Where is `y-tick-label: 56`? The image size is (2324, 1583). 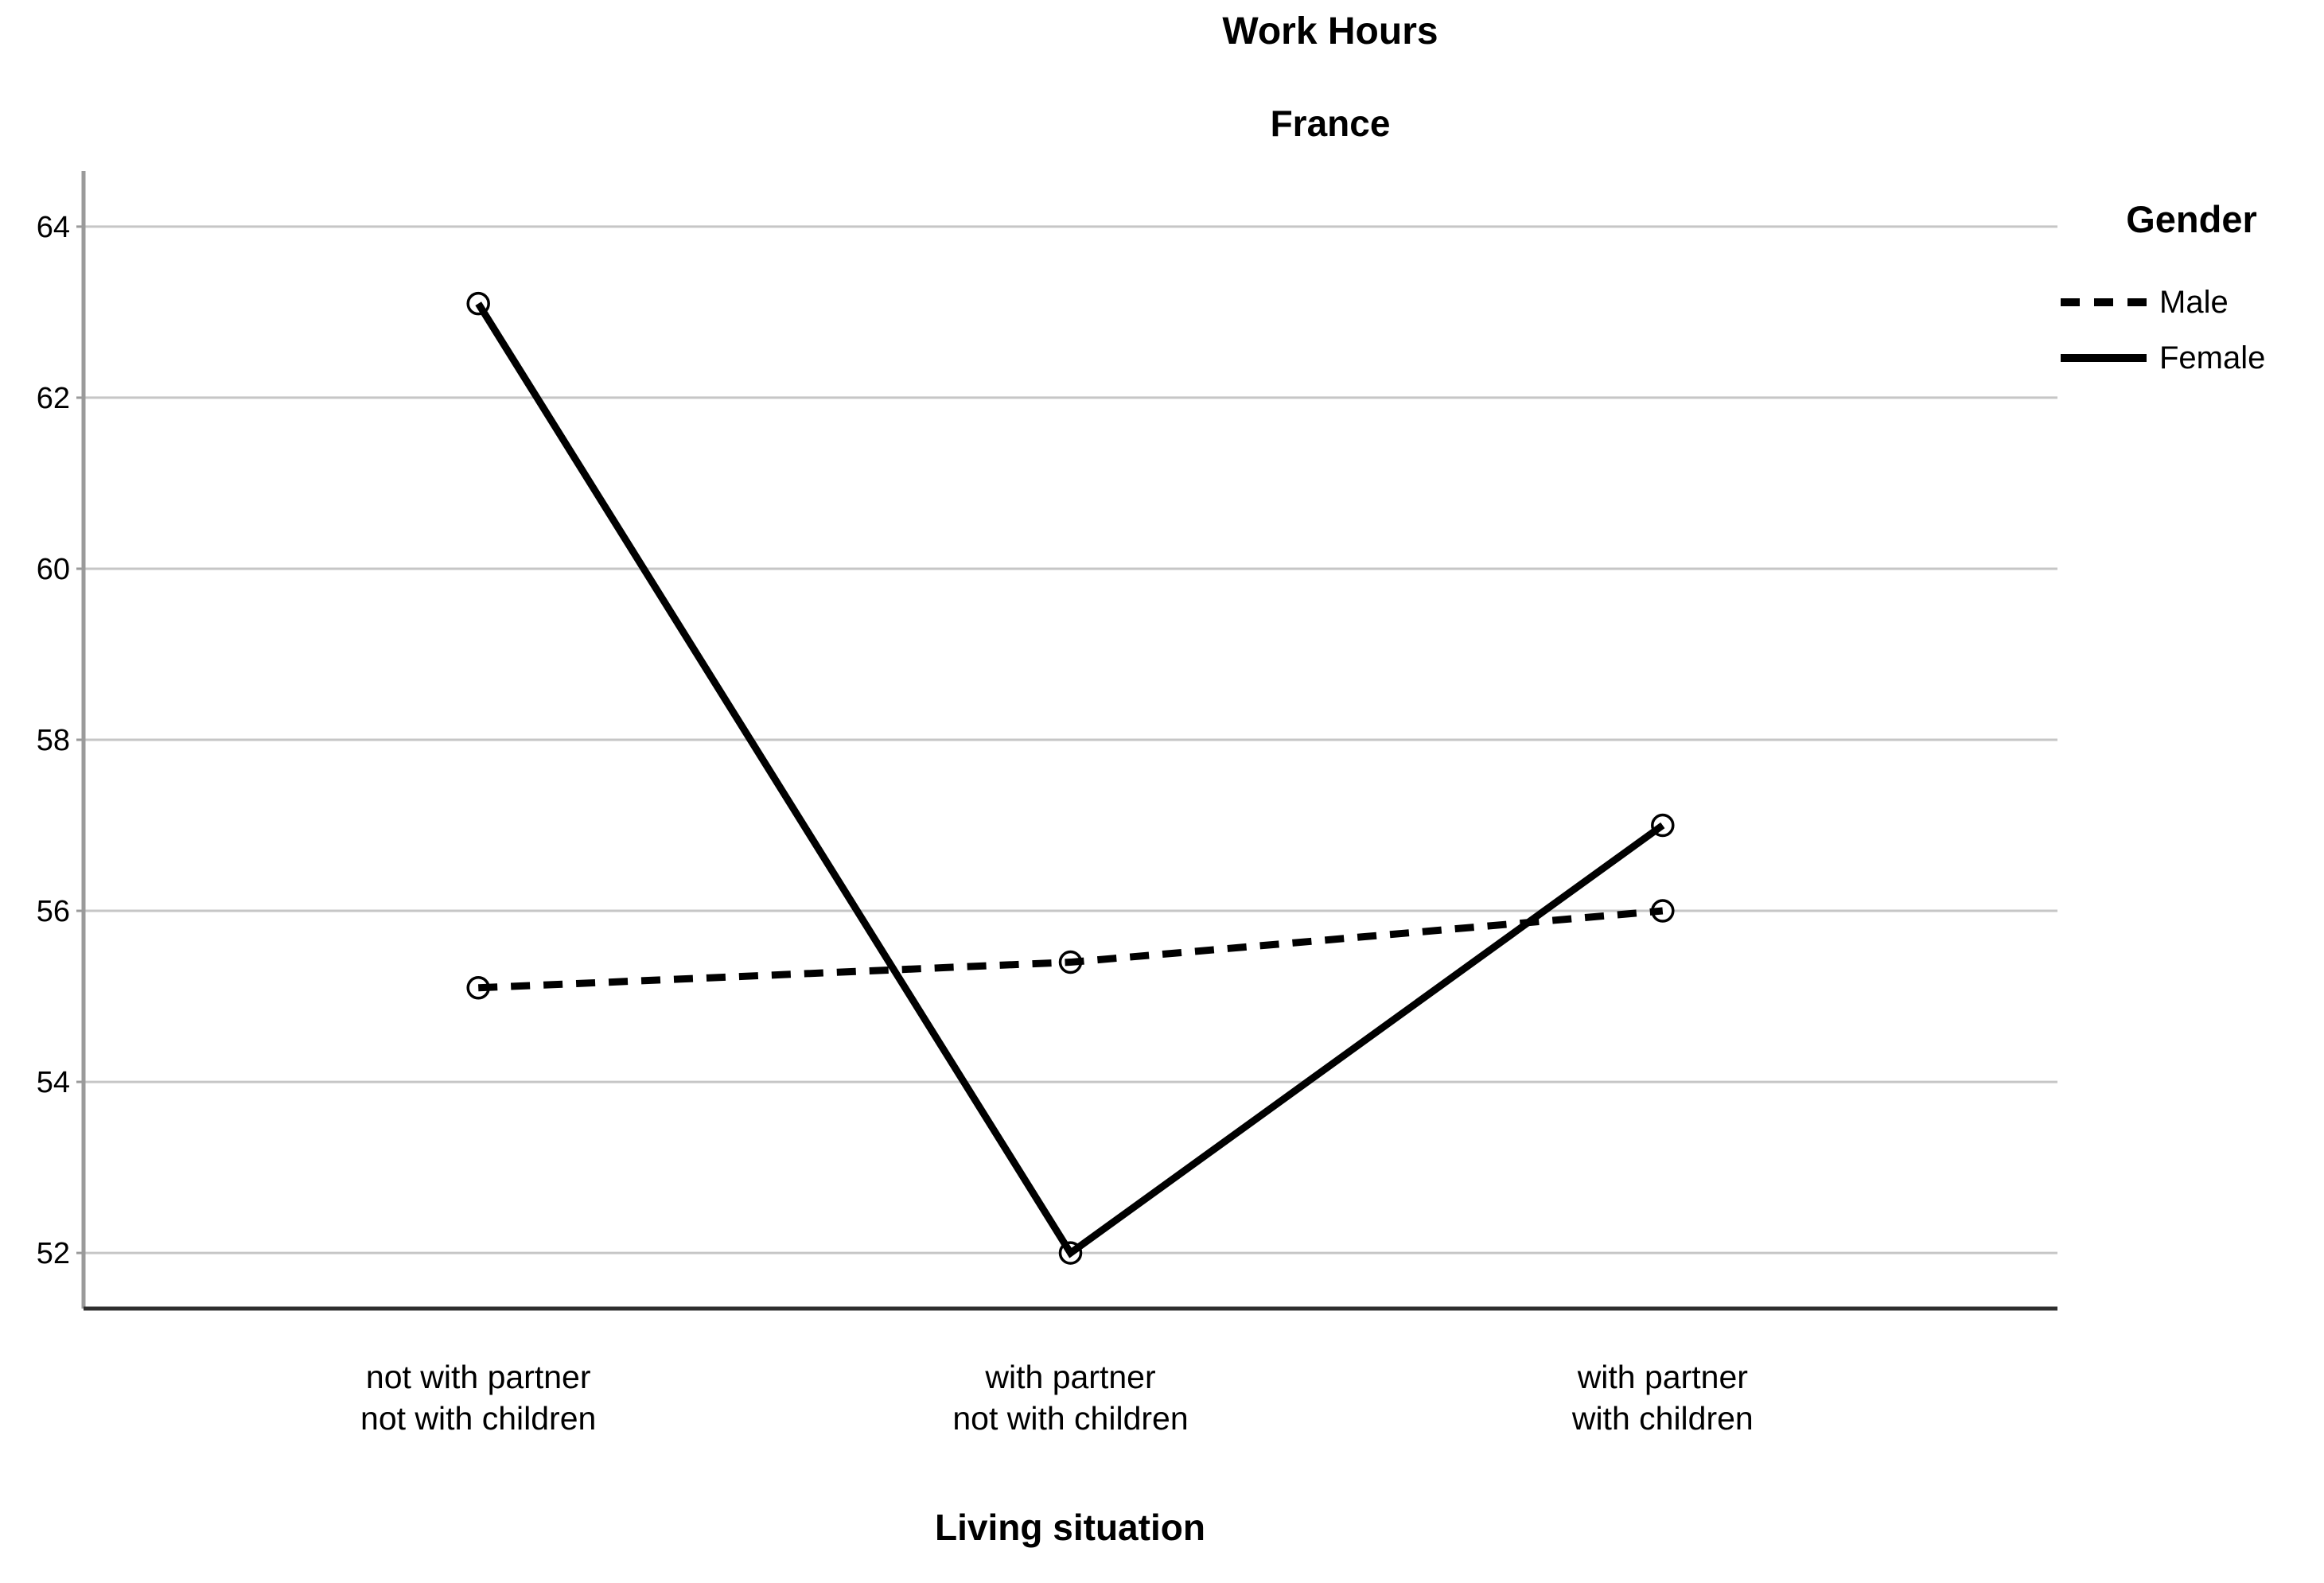
y-tick-label: 56 is located at coordinates (53, 911).